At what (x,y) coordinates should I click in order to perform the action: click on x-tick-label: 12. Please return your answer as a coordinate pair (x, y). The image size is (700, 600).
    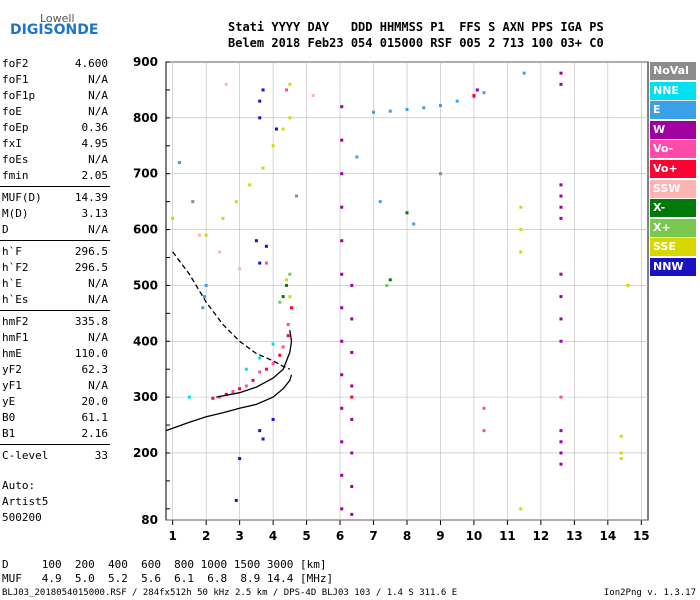
    Looking at the image, I should click on (541, 536).